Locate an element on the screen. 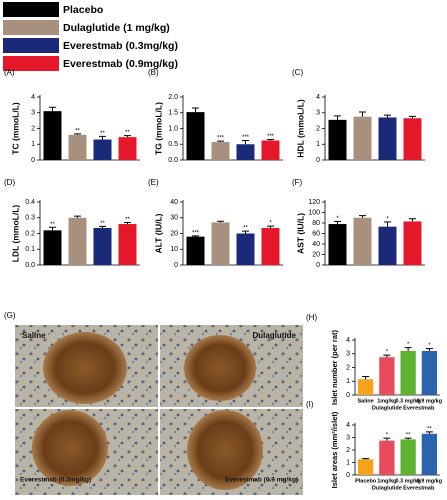 The width and height of the screenshot is (447, 500). y-axis-title: HDL (mmoL/L) is located at coordinates (300, 128).